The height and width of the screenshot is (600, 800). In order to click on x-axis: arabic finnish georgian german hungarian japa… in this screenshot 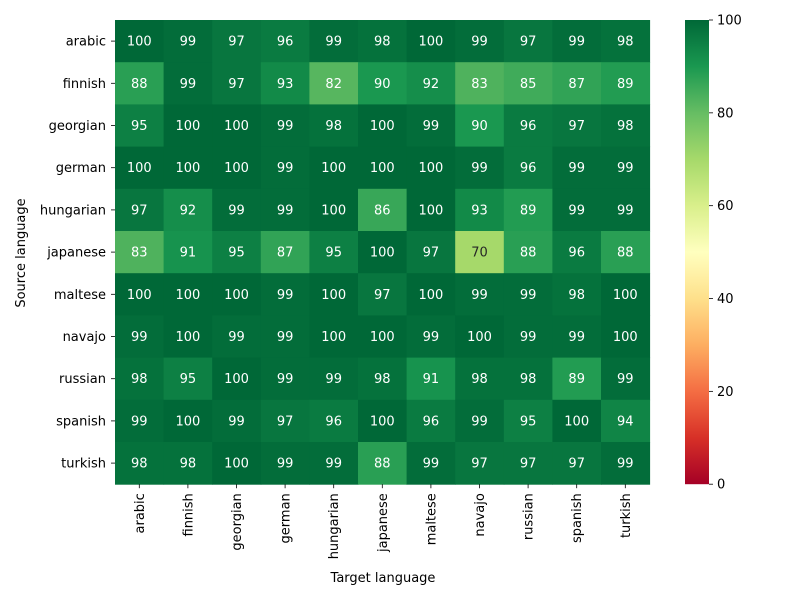, I will do `click(383, 521)`.